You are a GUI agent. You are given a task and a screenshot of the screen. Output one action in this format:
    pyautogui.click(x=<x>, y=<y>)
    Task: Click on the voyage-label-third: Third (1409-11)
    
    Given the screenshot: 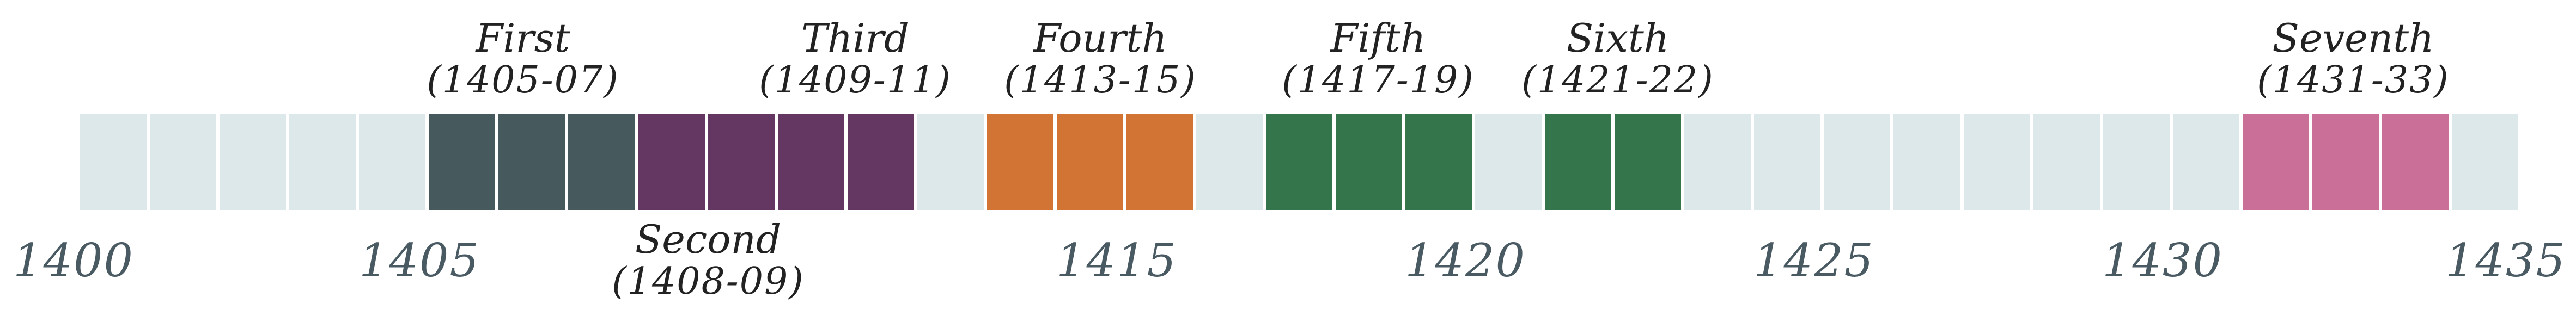 What is the action you would take?
    pyautogui.click(x=856, y=58)
    